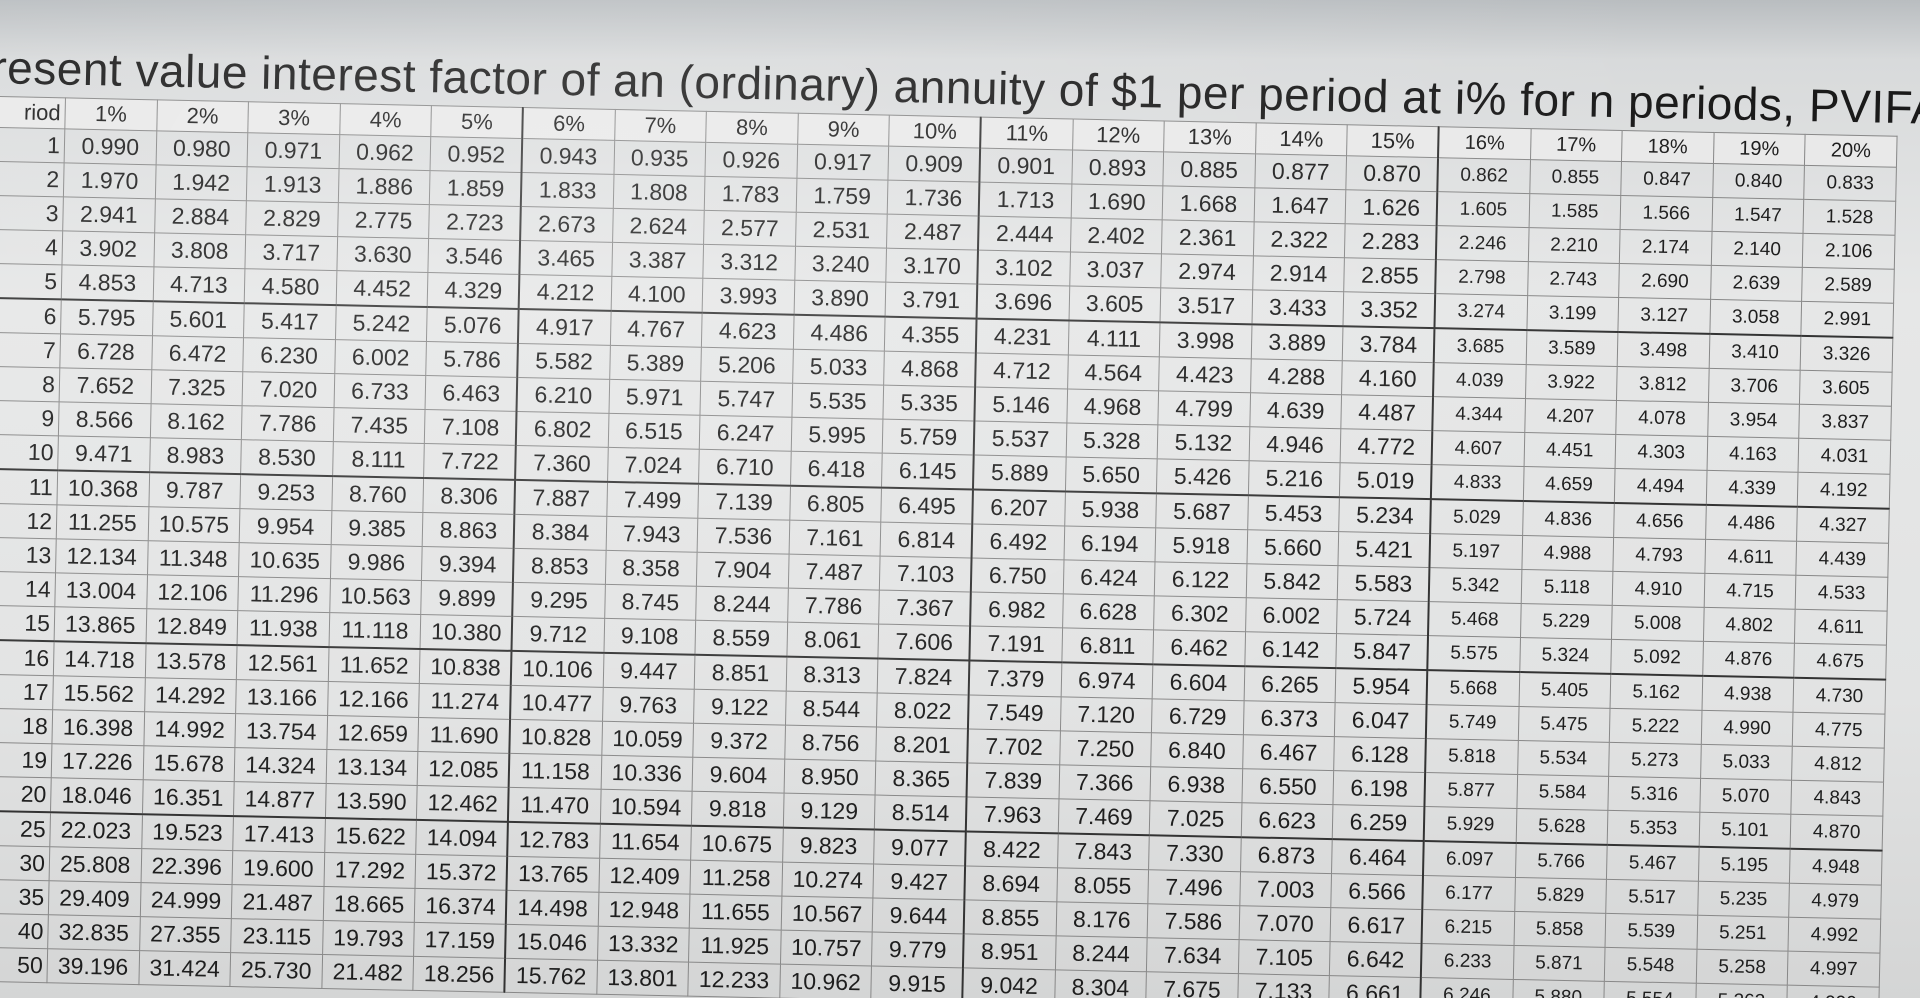  Describe the element at coordinates (1657, 657) in the screenshot. I see `factor-cell: 5.092` at that location.